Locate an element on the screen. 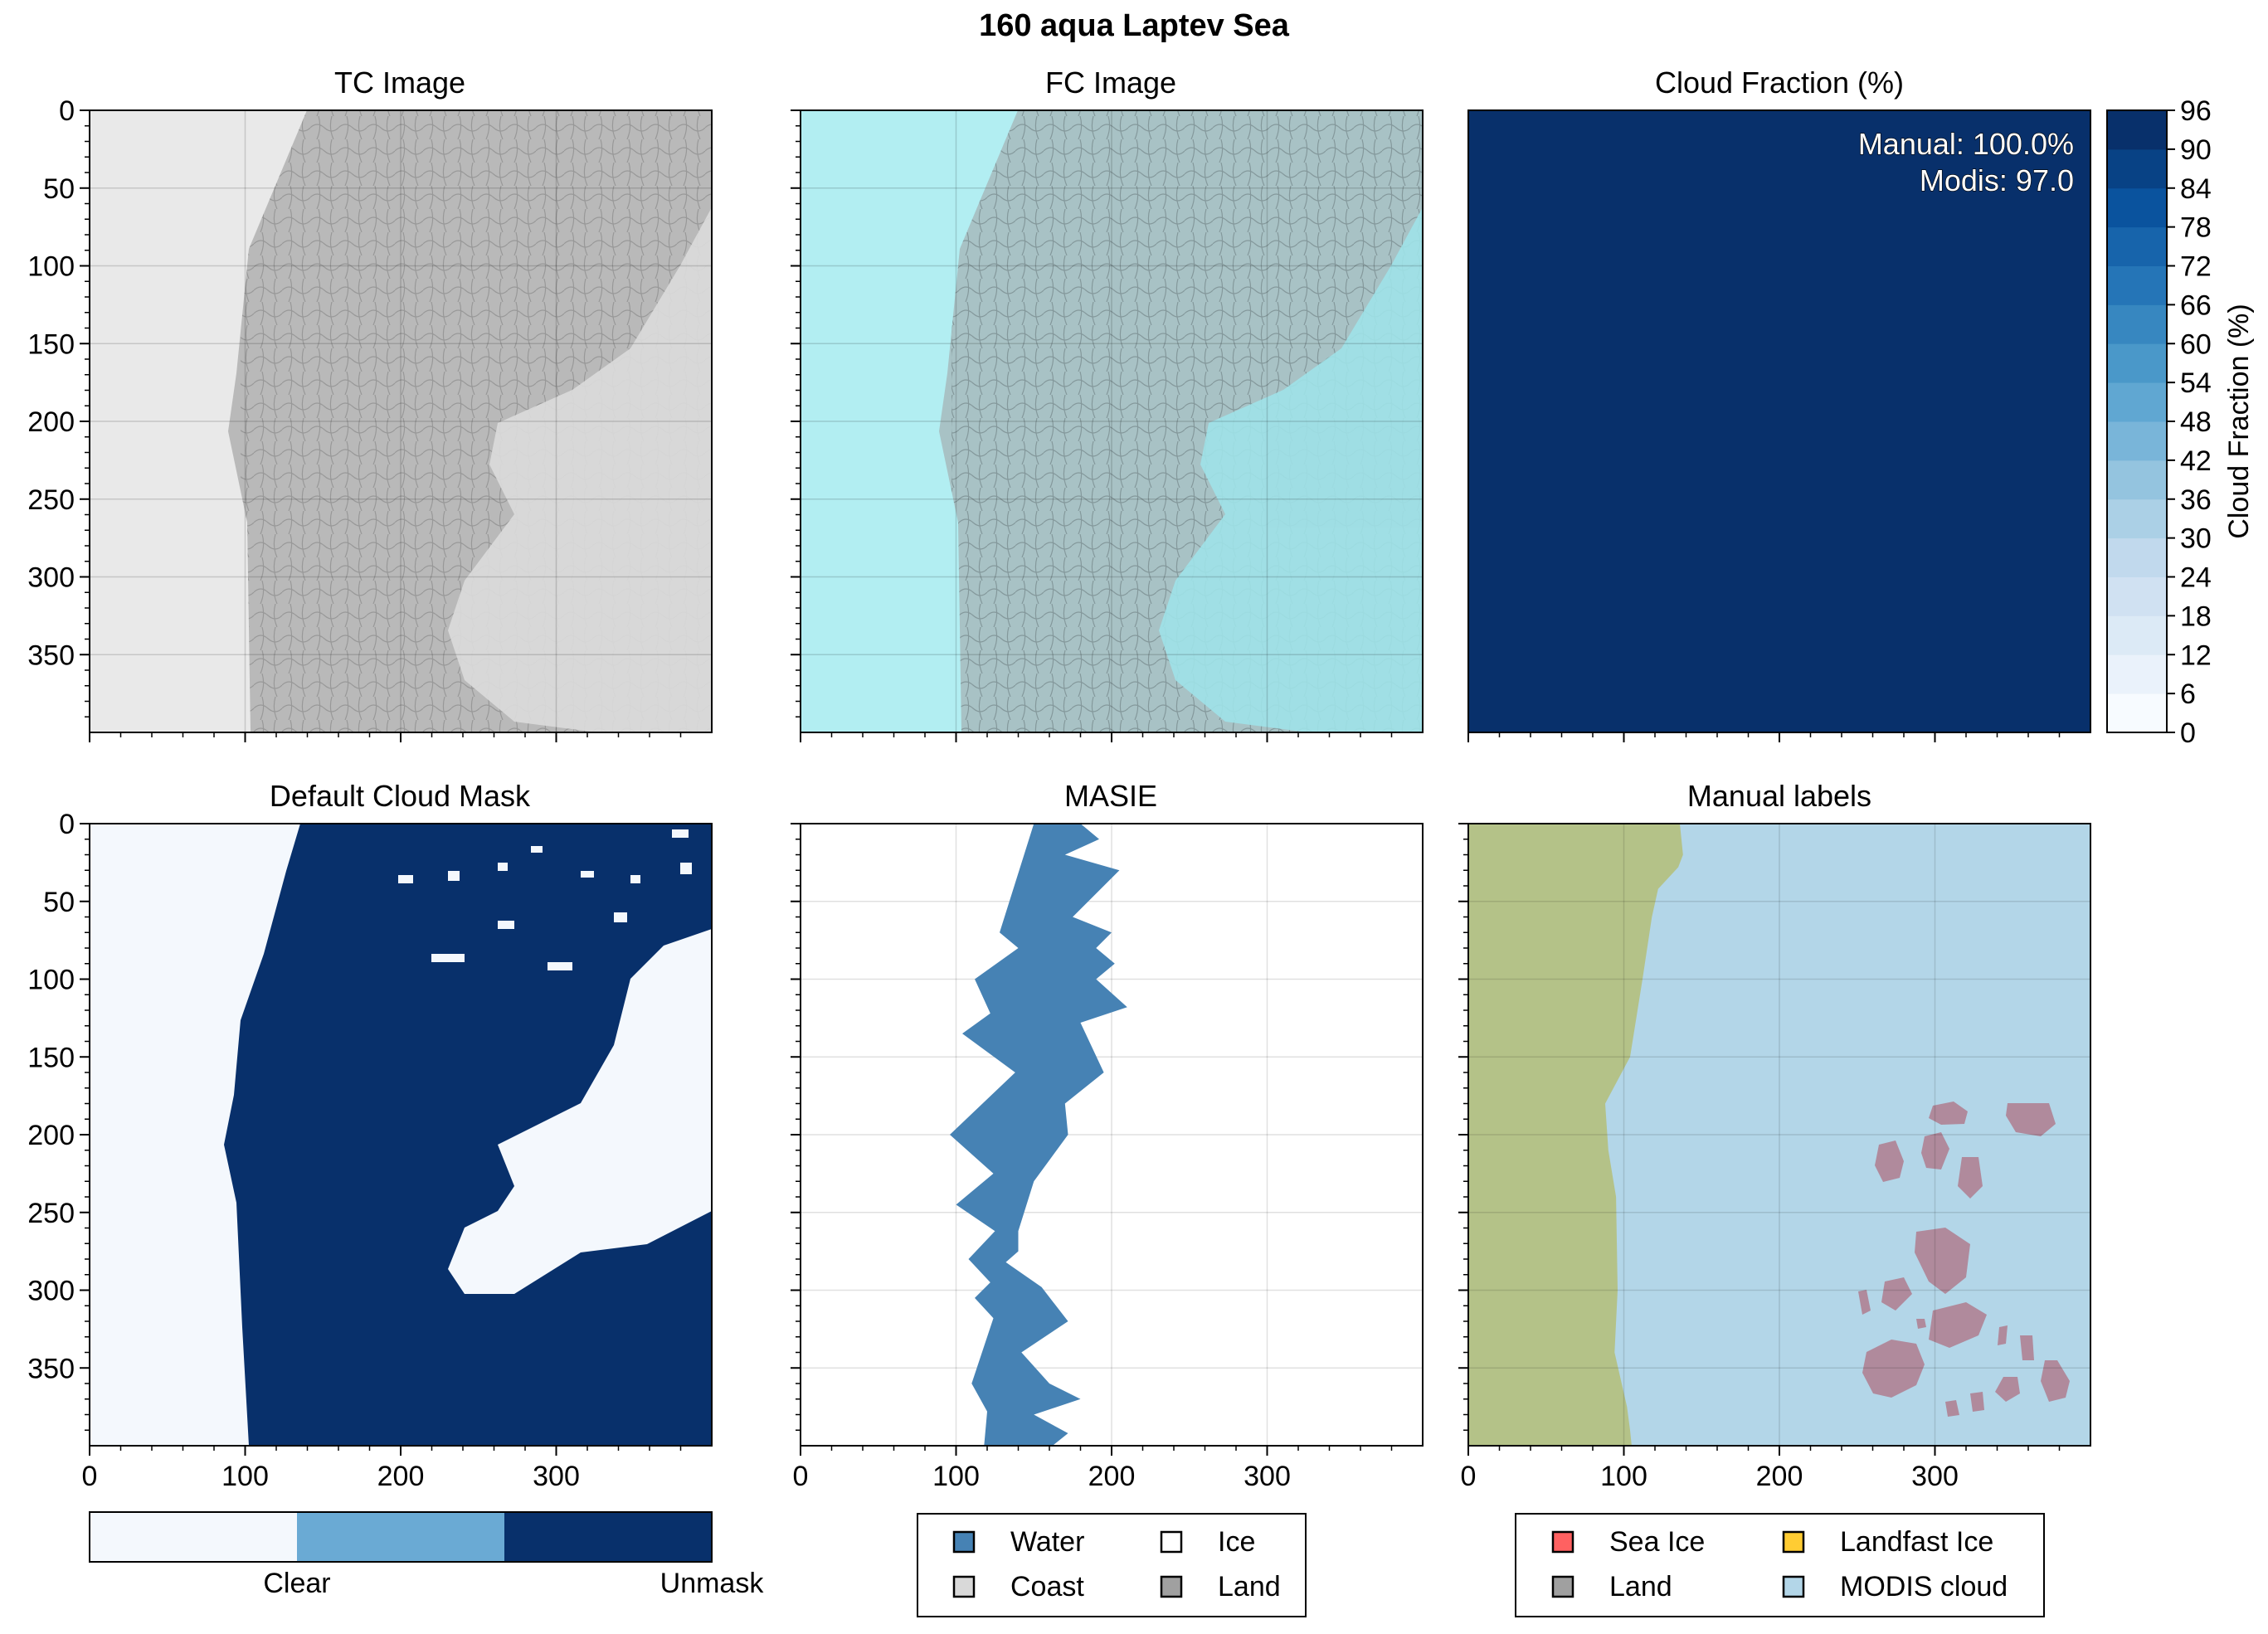  mask-colorbar-label-clear: Clear is located at coordinates (296, 1583).